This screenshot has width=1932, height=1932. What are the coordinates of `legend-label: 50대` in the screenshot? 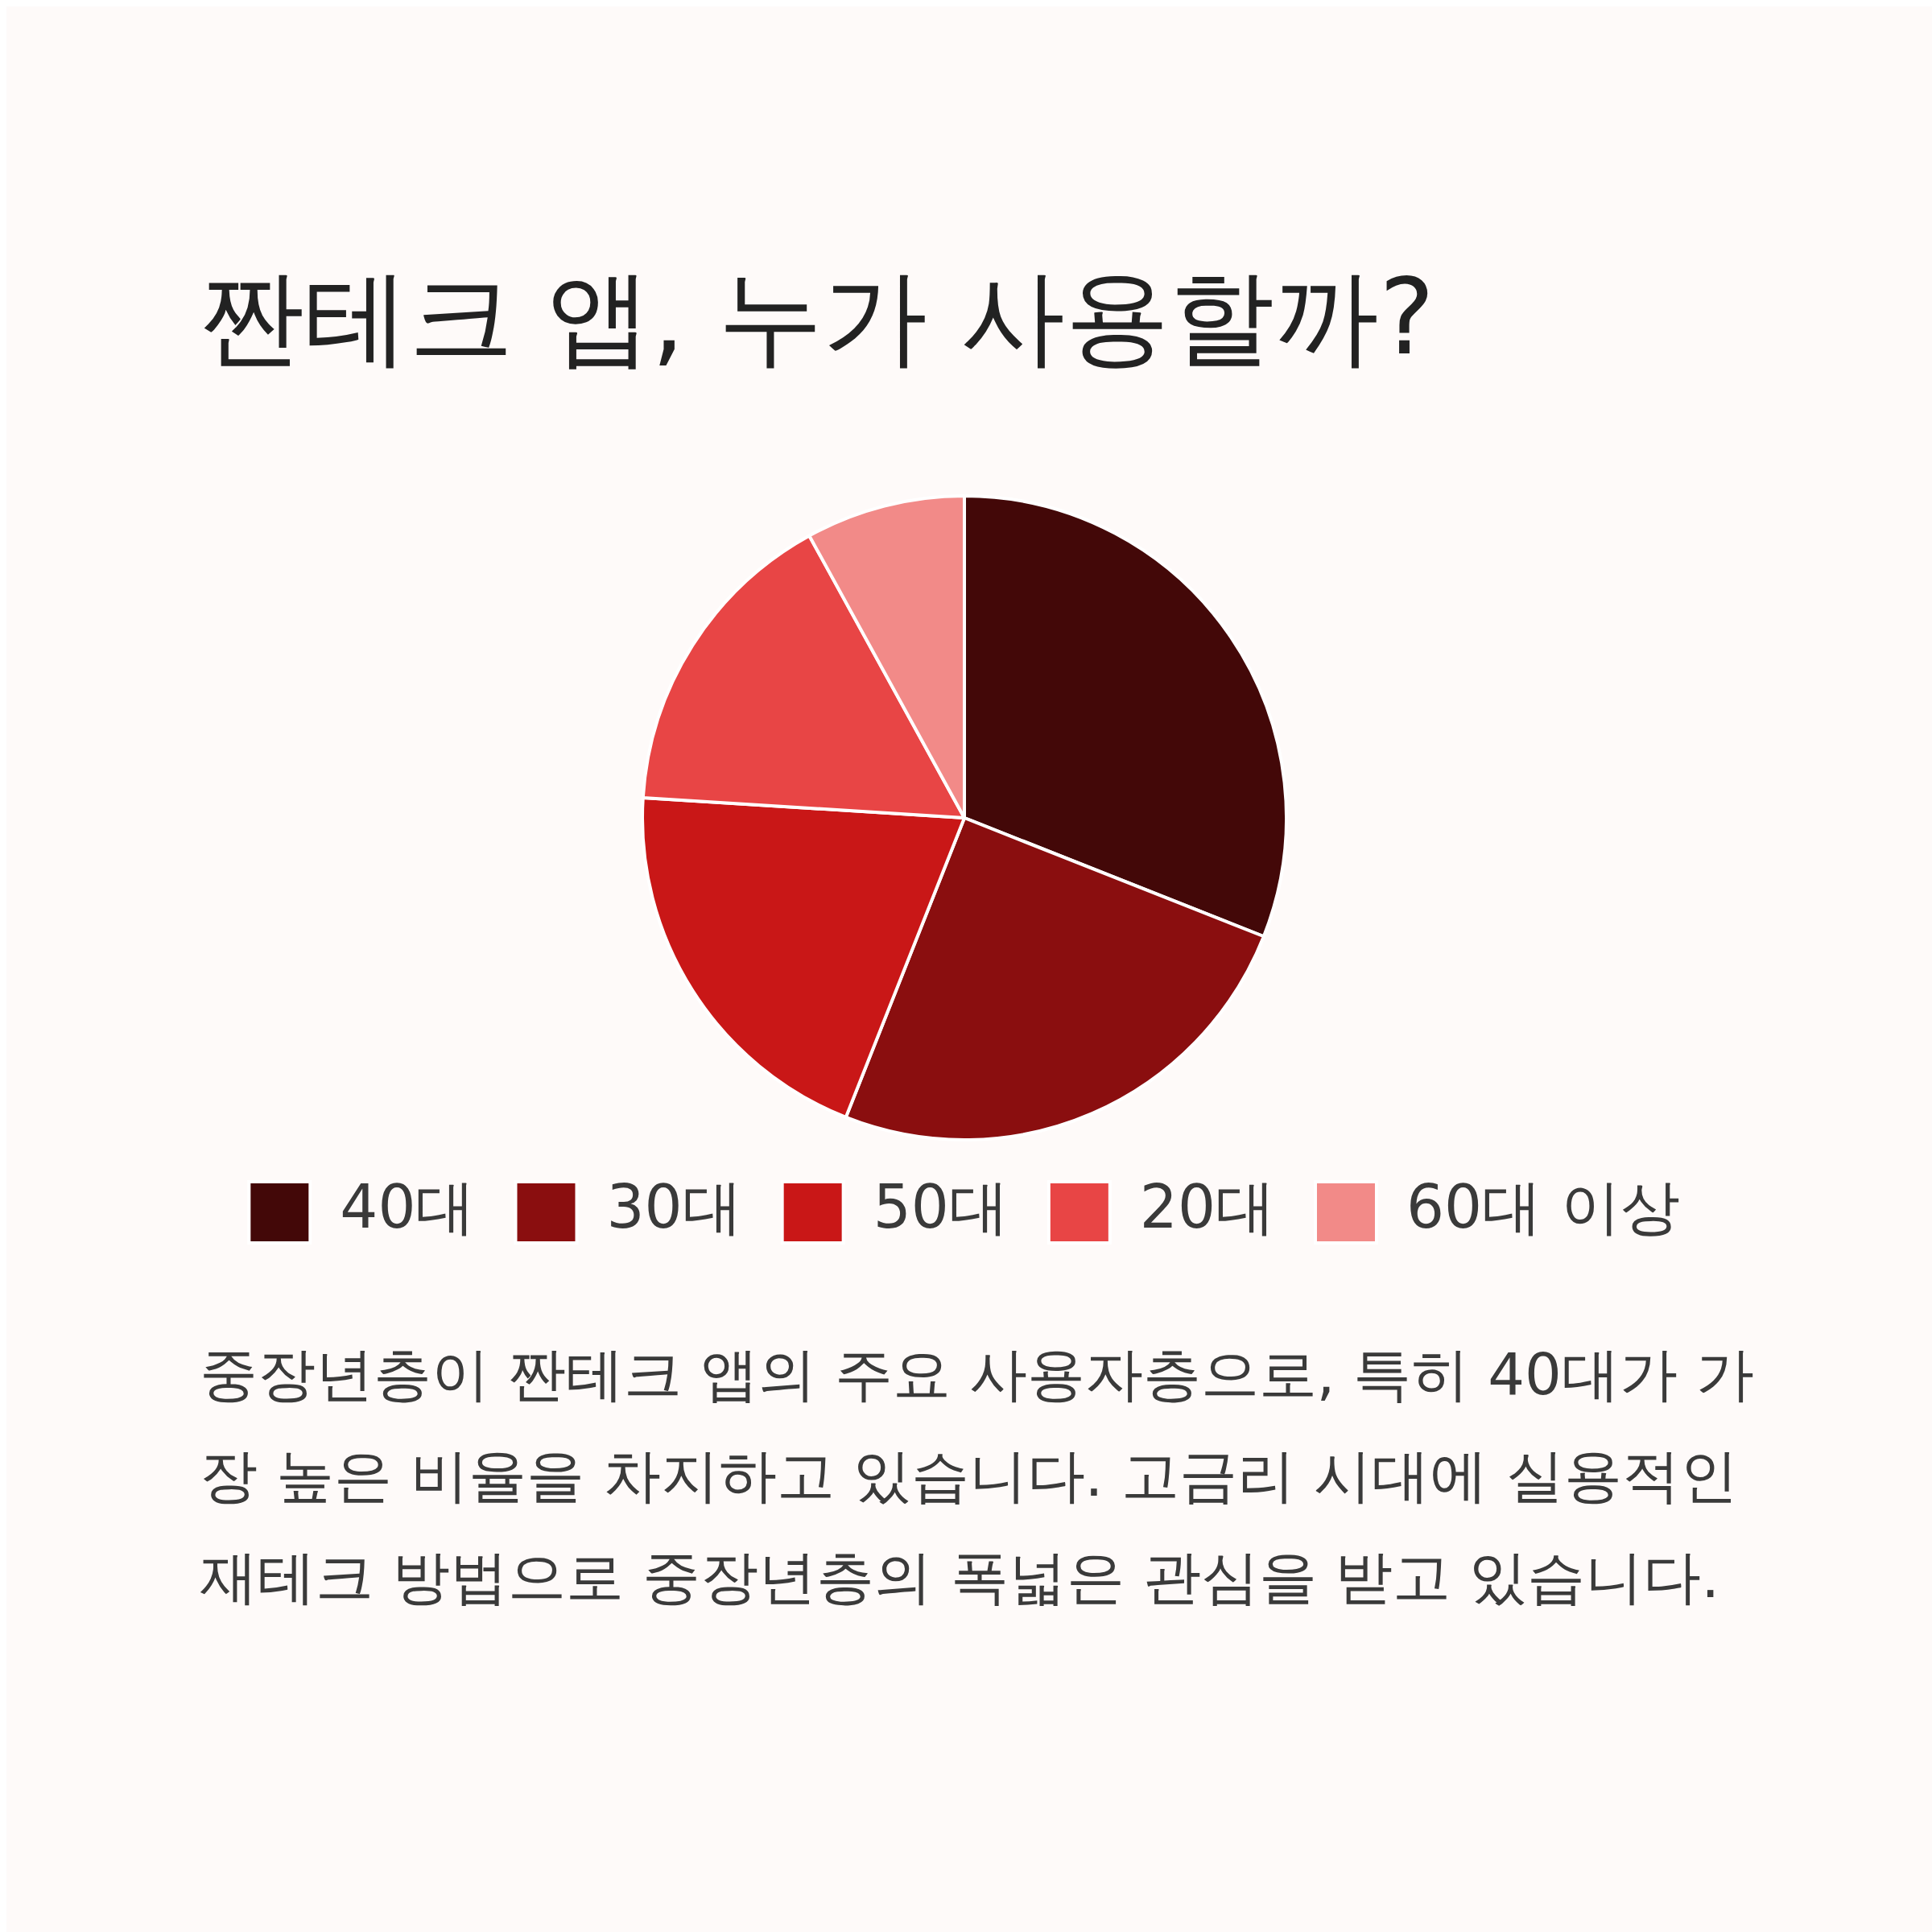 It's located at (941, 1207).